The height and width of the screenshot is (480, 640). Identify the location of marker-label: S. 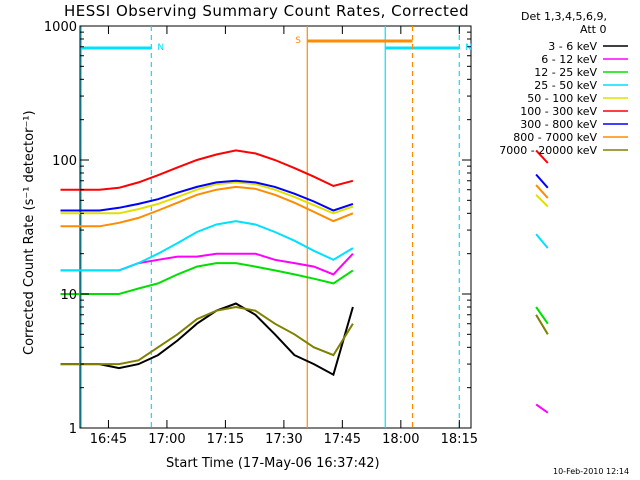
(298, 41).